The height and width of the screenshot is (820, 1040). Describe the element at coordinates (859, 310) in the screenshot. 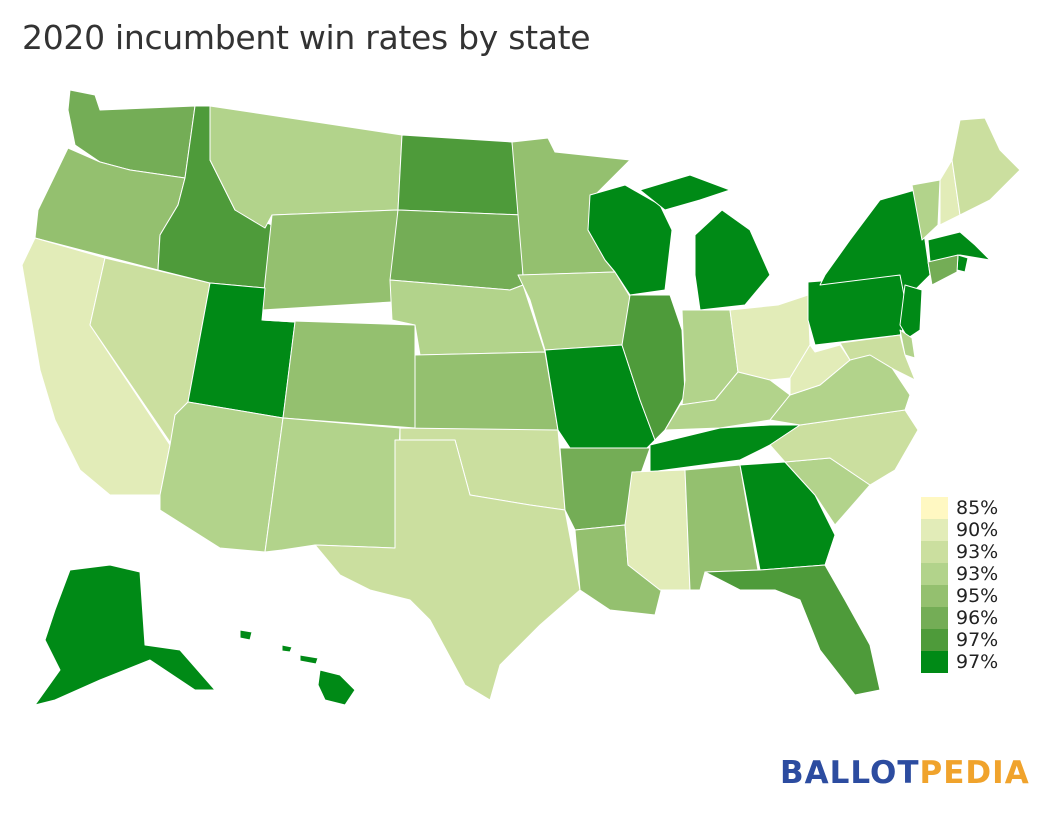

I see `state-PA` at that location.